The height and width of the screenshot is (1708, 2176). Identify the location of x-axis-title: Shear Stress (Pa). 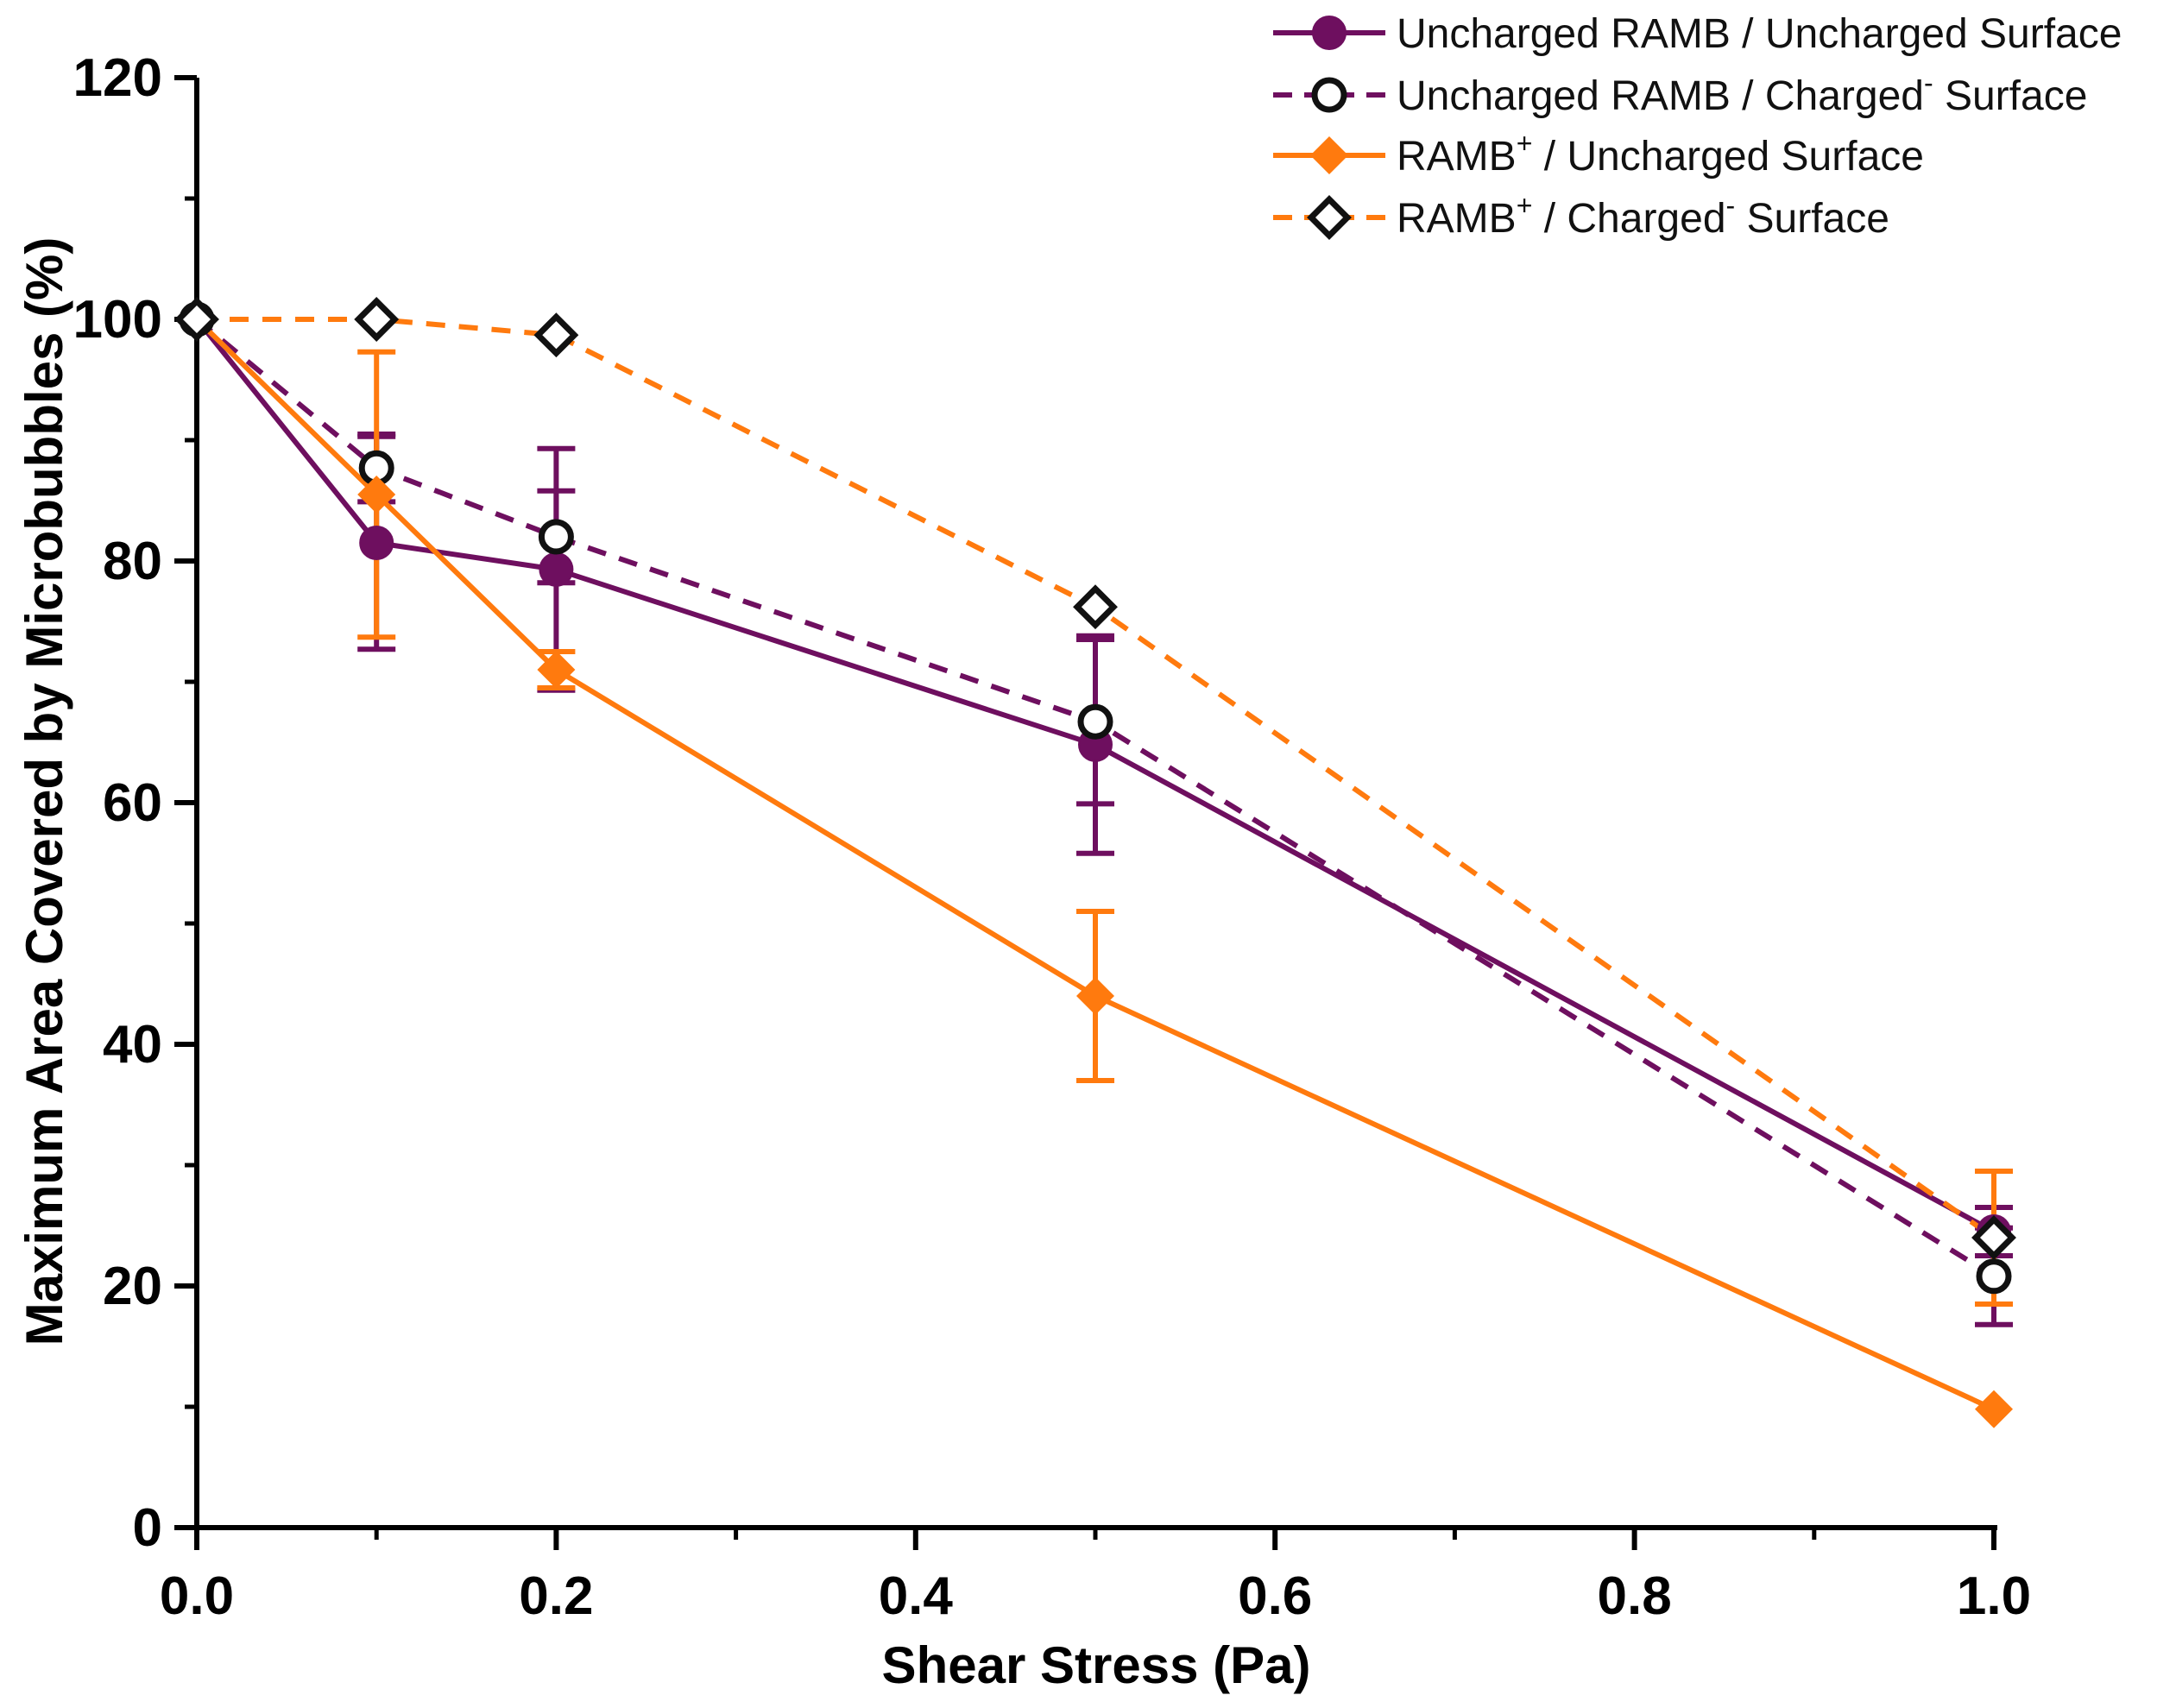
(1096, 1665).